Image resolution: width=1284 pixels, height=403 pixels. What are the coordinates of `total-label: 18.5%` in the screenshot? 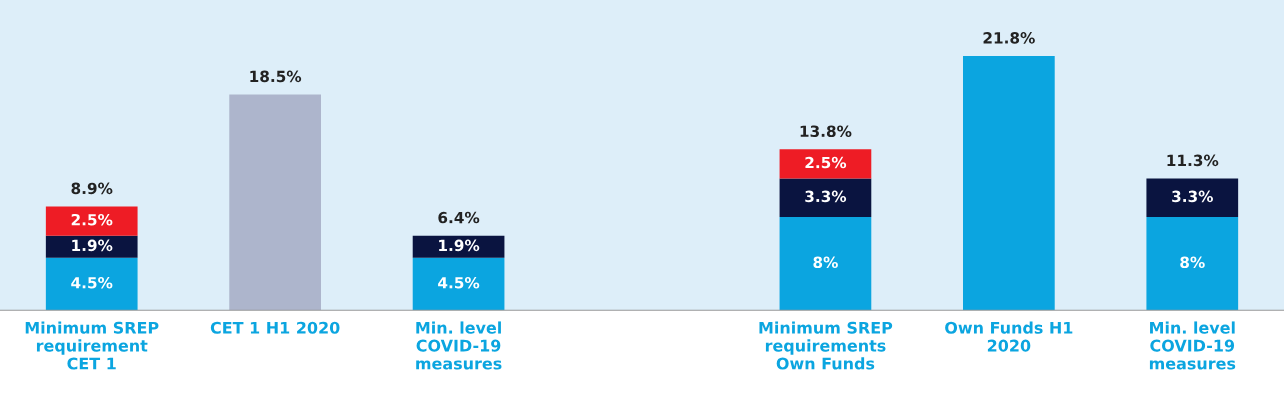 It's located at (276, 76).